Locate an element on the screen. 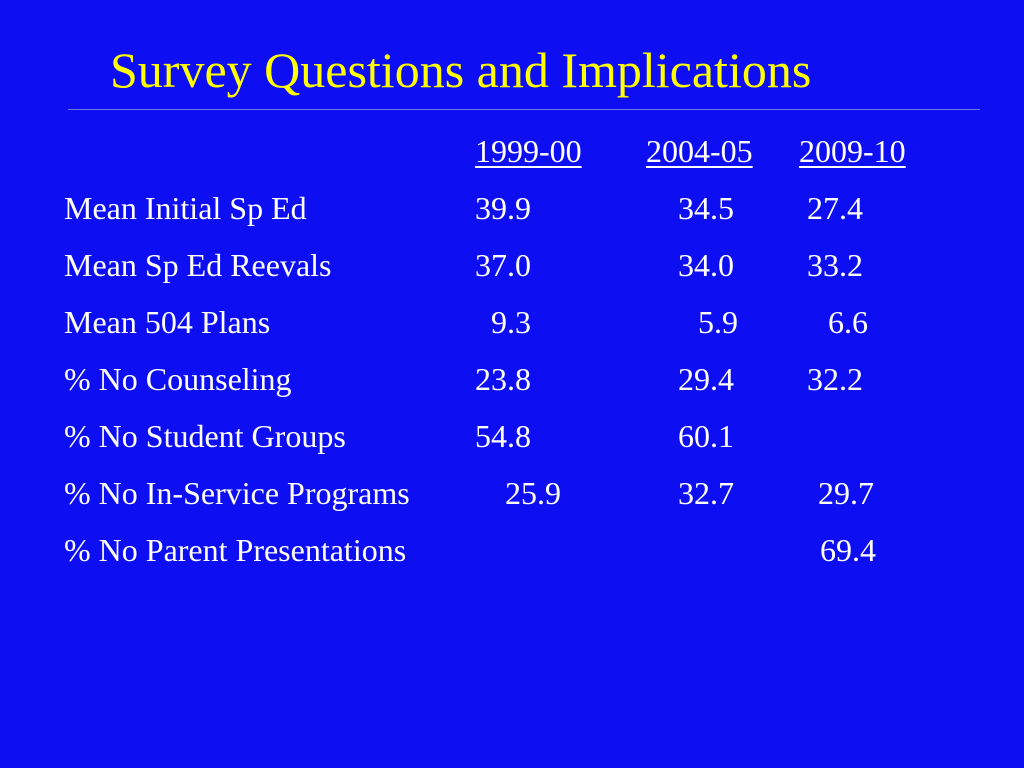  value-1999-00: 54.8 is located at coordinates (503, 436).